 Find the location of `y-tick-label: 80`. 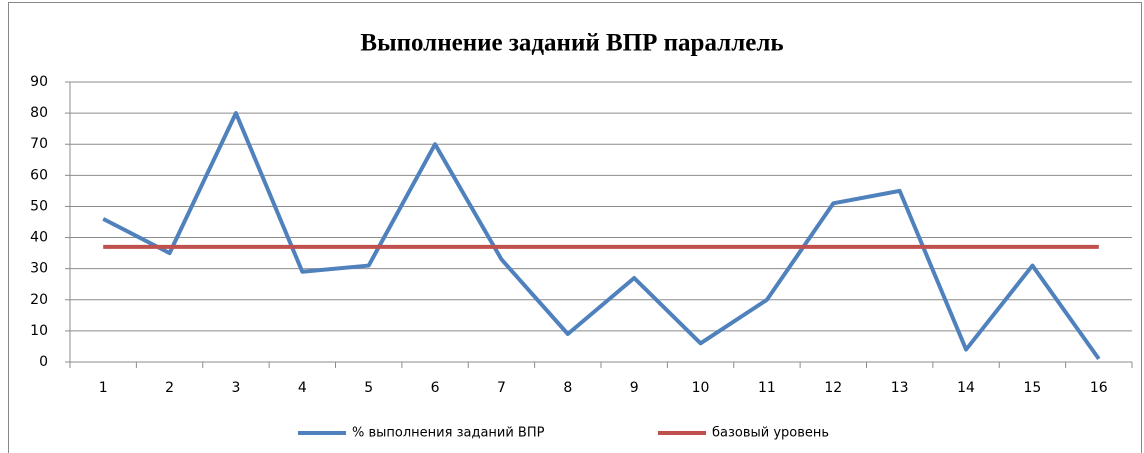

y-tick-label: 80 is located at coordinates (39, 113).